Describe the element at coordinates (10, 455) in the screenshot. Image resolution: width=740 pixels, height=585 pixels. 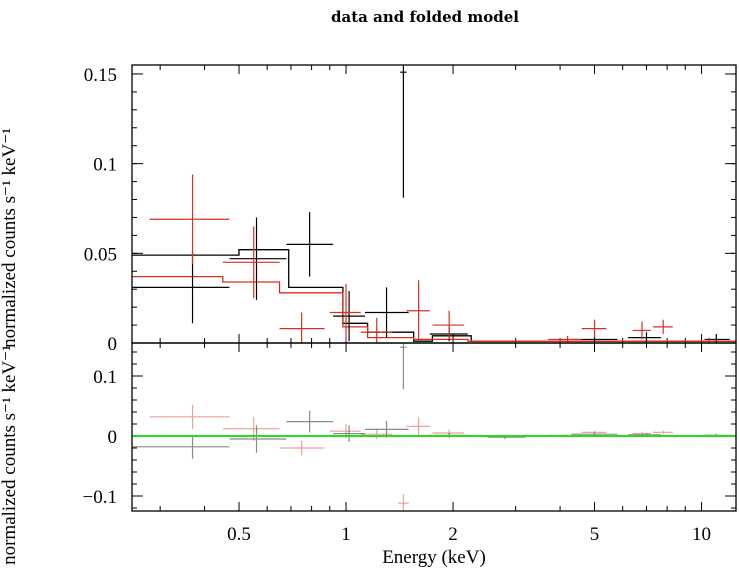
I see `y-axis-label-bottom: normalized counts s⁻¹ keV⁻¹` at that location.